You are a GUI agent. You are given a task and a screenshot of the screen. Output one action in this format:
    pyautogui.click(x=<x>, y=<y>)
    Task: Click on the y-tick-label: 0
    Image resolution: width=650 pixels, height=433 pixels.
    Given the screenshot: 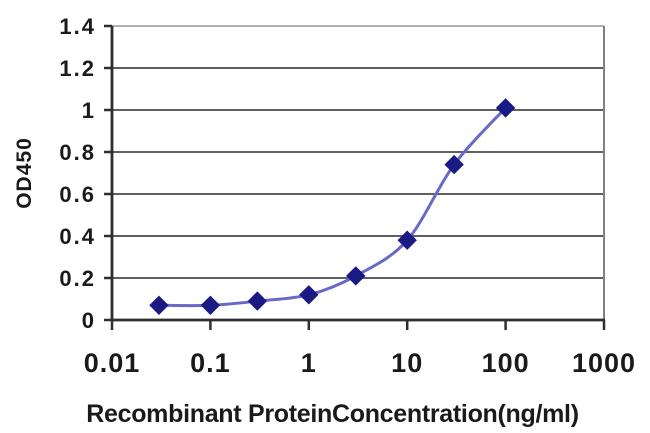 What is the action you would take?
    pyautogui.click(x=89, y=320)
    